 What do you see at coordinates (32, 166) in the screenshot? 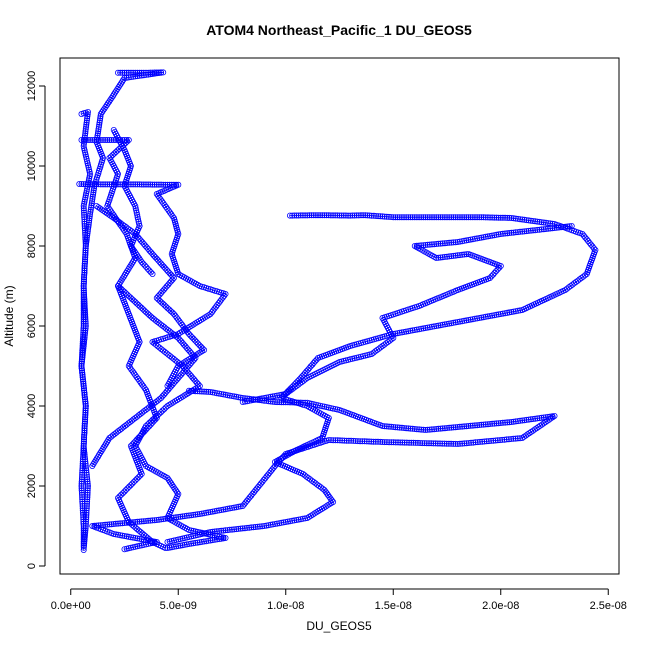
I see `y-tick-label: 10000` at bounding box center [32, 166].